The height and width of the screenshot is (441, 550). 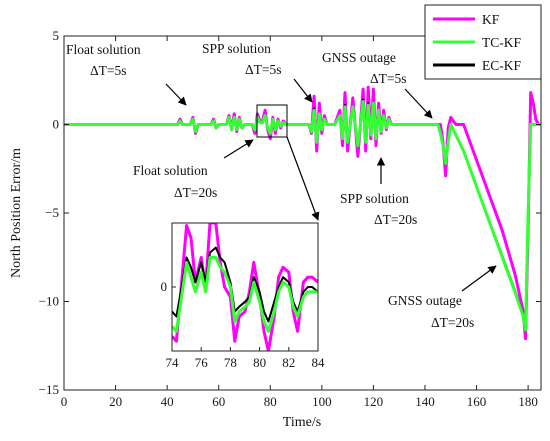 What do you see at coordinates (288, 362) in the screenshot?
I see `inset-x-tick-label: 82` at bounding box center [288, 362].